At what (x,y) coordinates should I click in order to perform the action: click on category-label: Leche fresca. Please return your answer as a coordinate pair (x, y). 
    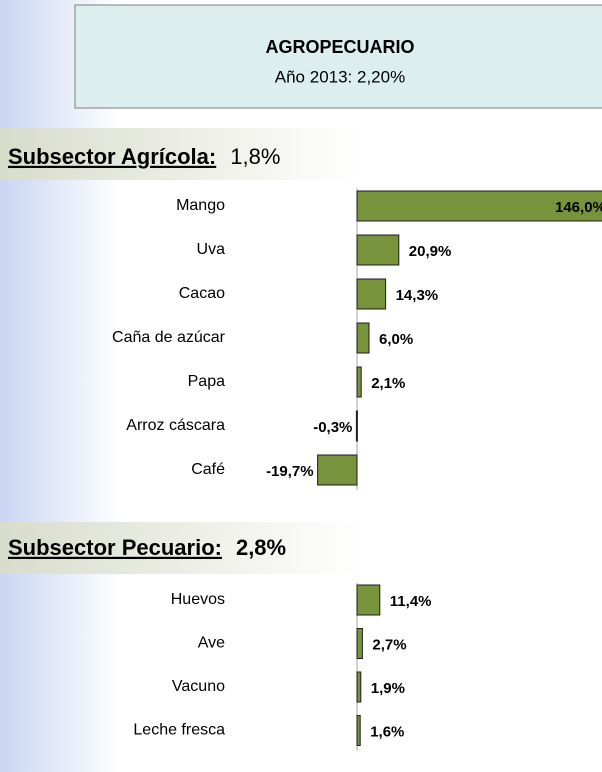
    Looking at the image, I should click on (179, 730).